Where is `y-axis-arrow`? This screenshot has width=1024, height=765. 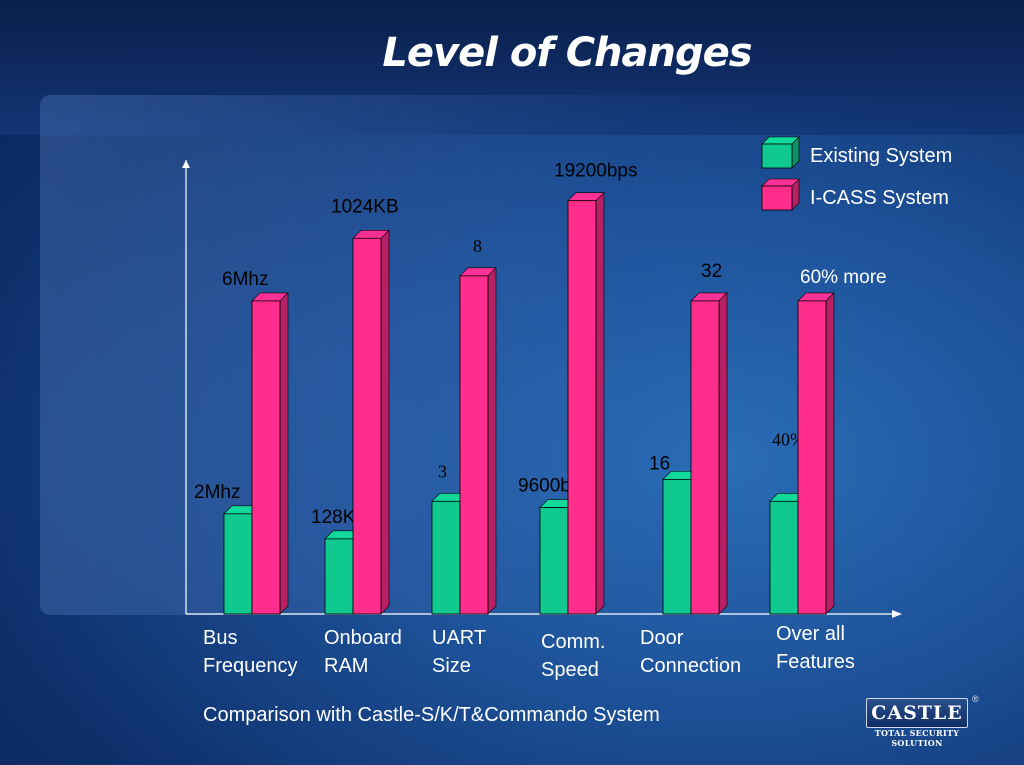 y-axis-arrow is located at coordinates (186, 164).